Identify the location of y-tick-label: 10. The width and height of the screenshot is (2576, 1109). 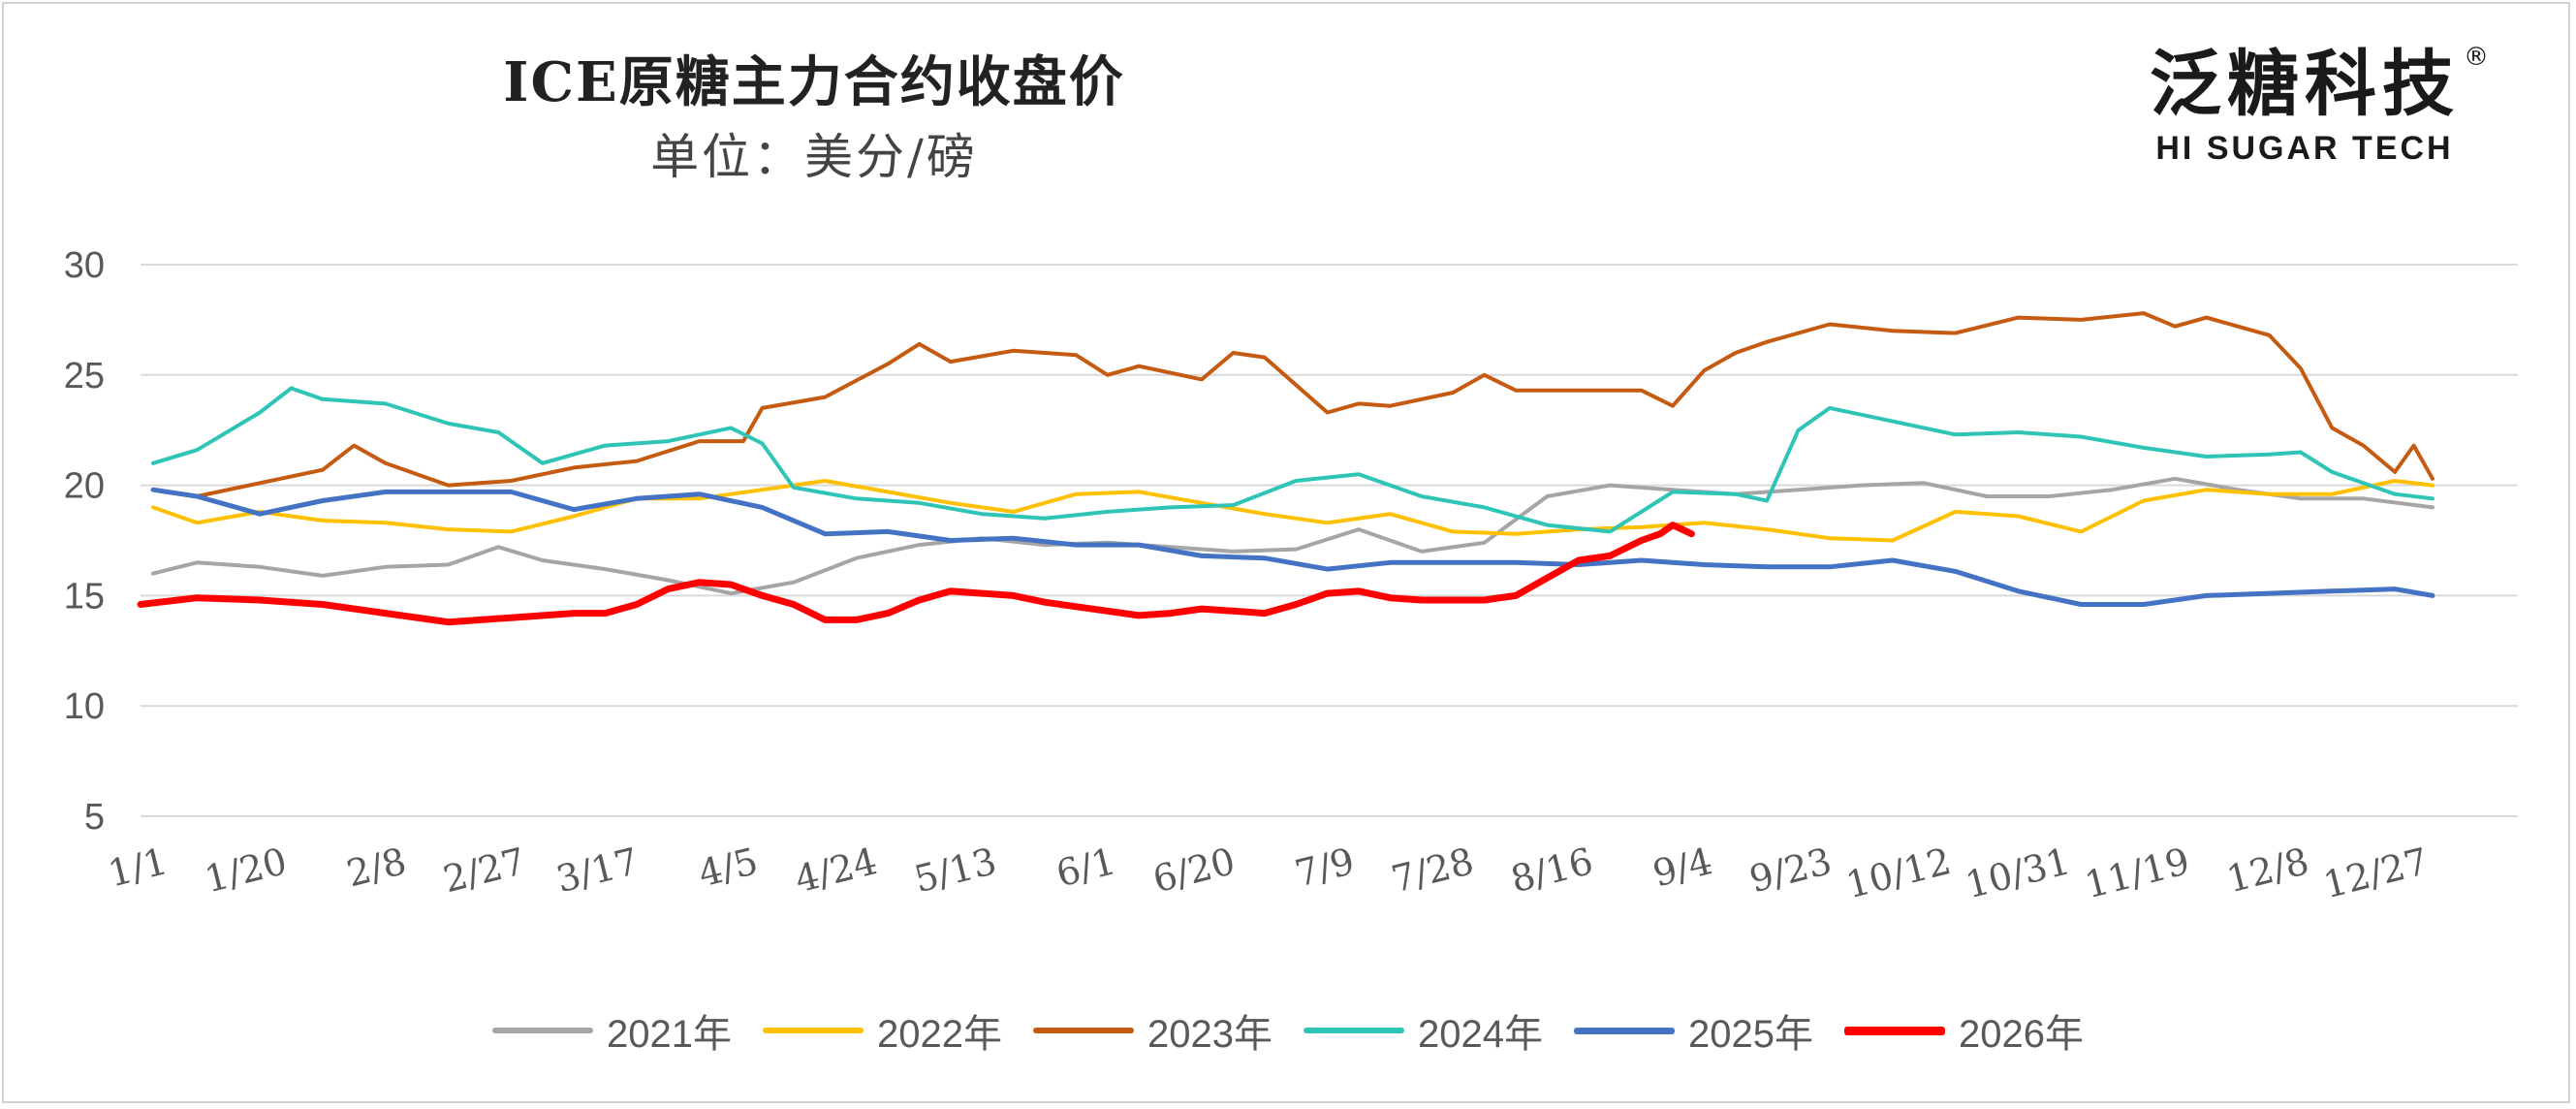
(84, 707).